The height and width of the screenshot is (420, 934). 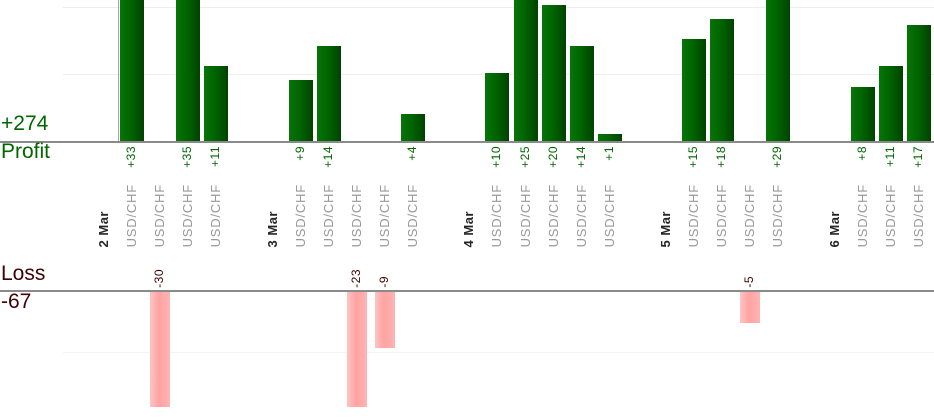 What do you see at coordinates (749, 282) in the screenshot?
I see `loss-value-label: -5` at bounding box center [749, 282].